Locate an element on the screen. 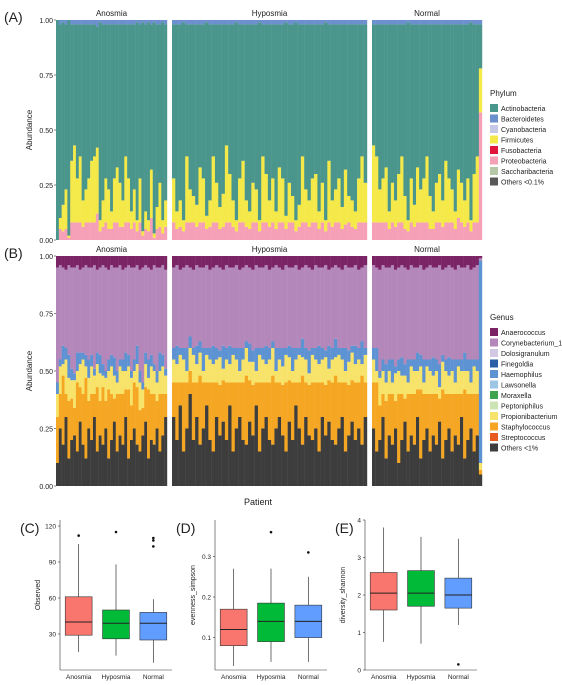 This screenshot has width=562, height=685. legend-swatch is located at coordinates (494, 129).